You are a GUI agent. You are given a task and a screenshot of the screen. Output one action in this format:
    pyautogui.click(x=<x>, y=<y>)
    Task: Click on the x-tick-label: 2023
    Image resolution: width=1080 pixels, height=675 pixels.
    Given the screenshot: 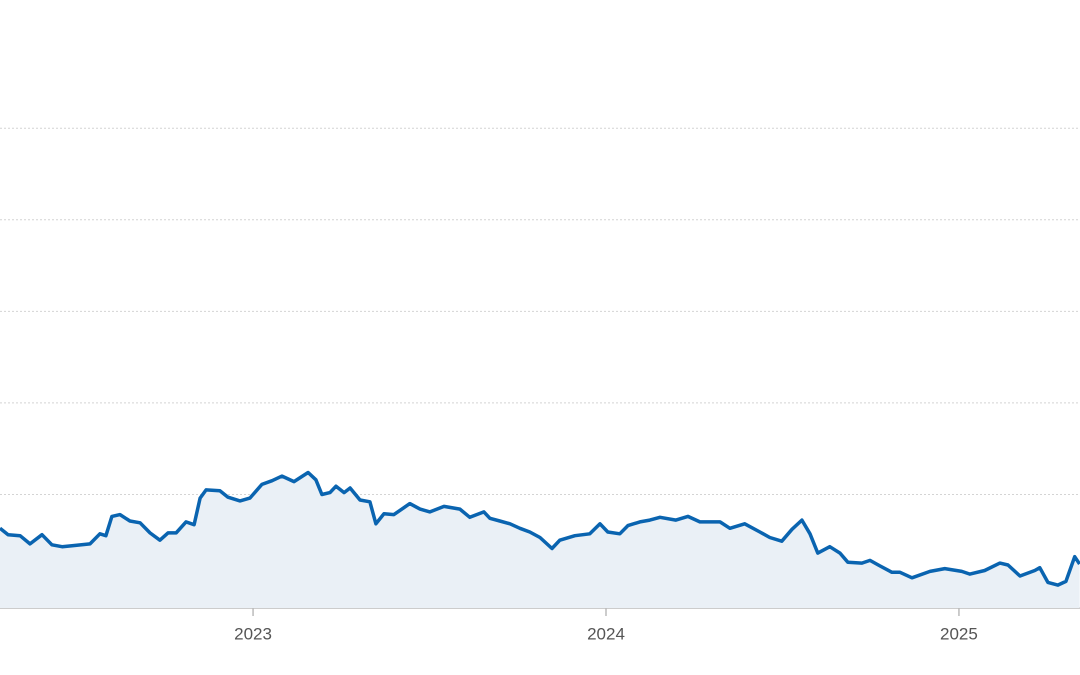 What is the action you would take?
    pyautogui.click(x=253, y=633)
    